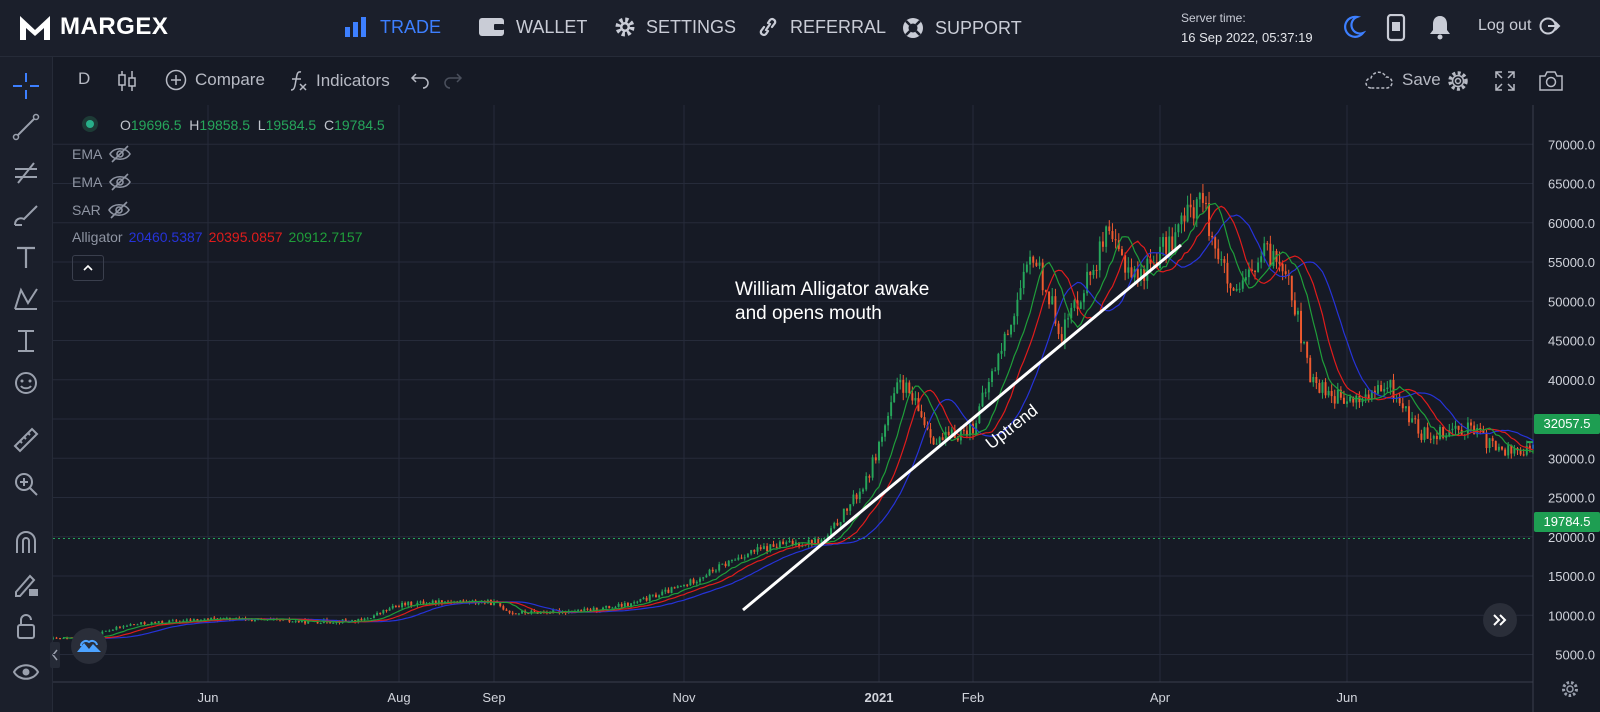 Image resolution: width=1600 pixels, height=712 pixels. Describe the element at coordinates (84, 79) in the screenshot. I see `interval-button: D` at that location.